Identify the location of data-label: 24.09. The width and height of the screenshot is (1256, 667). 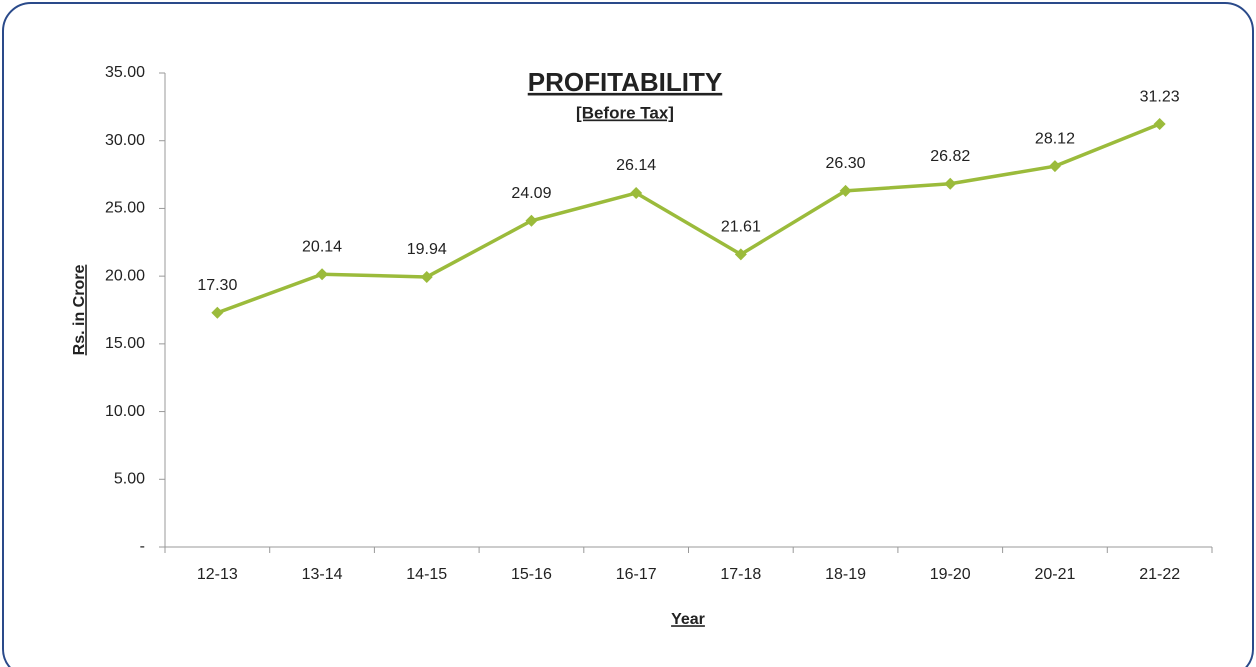
(531, 193).